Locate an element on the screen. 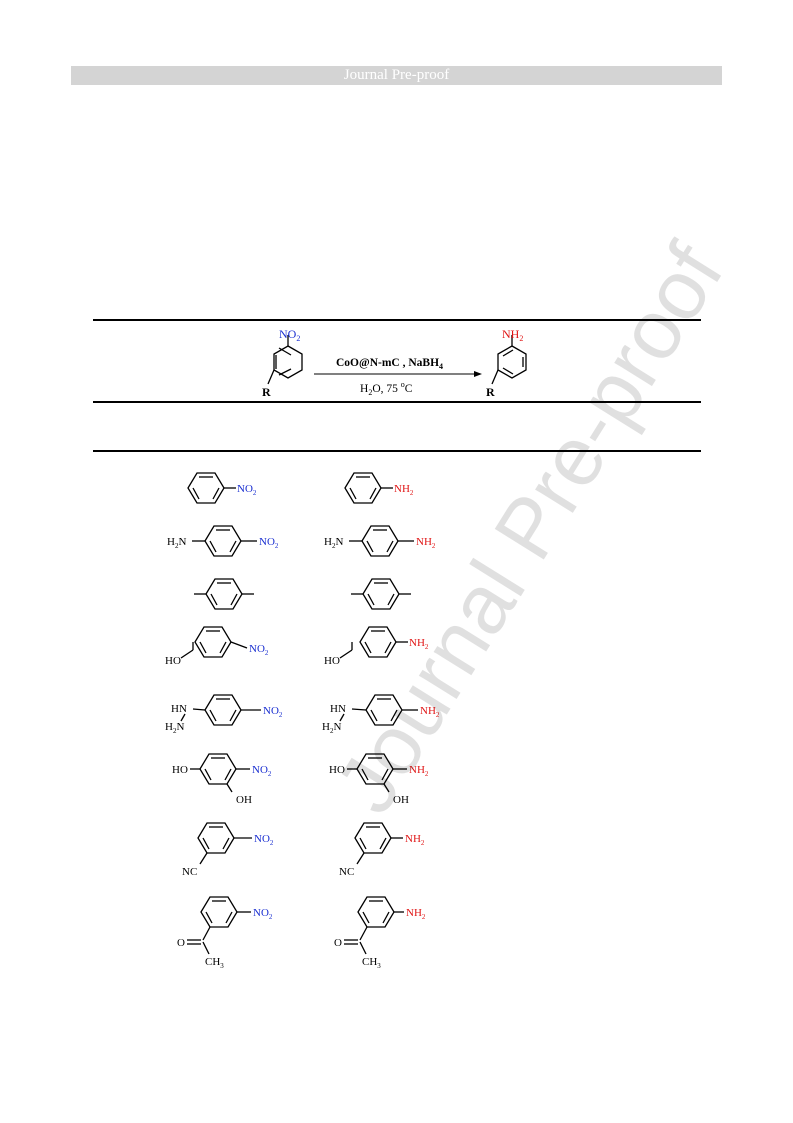  journal-banner: Journal Pre-proof is located at coordinates (396, 75).